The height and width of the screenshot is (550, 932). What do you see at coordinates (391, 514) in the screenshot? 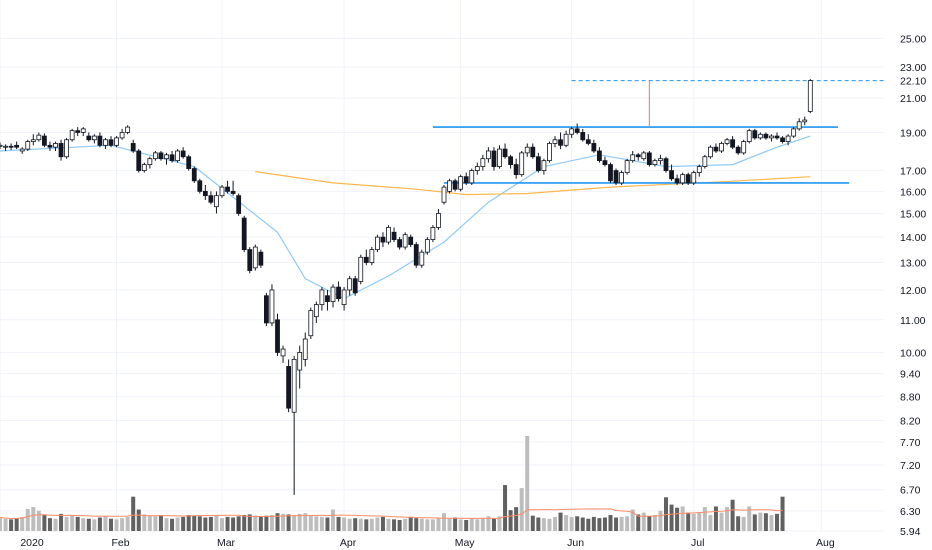
I see `volume-ma-line` at bounding box center [391, 514].